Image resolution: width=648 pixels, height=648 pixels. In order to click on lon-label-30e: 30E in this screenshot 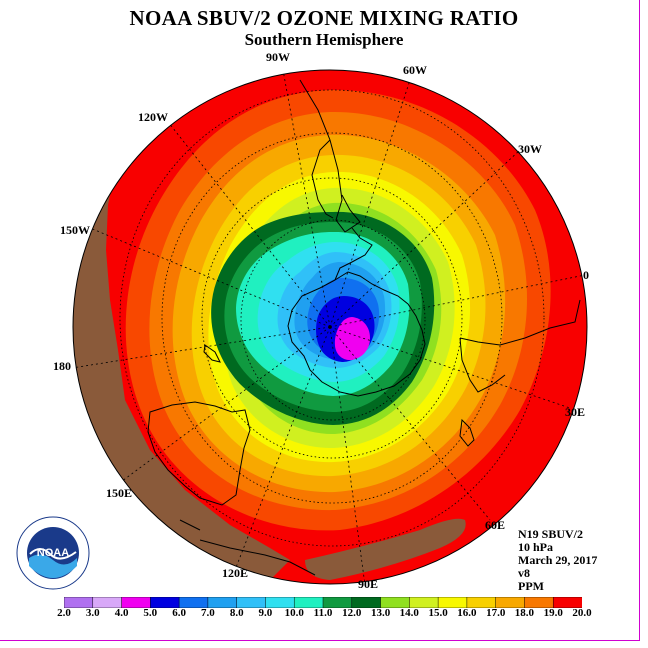, I will do `click(575, 412)`.